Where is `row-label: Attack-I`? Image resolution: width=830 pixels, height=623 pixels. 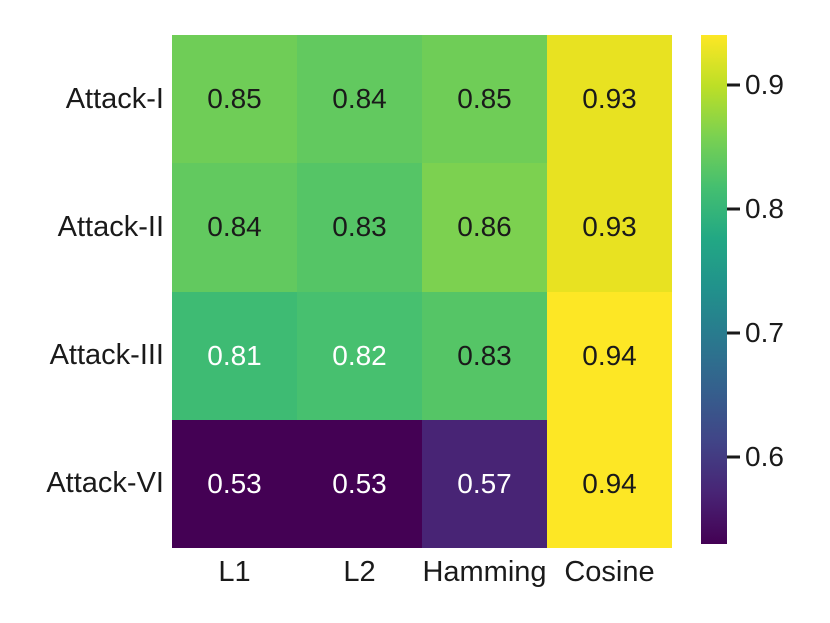
row-label: Attack-I is located at coordinates (114, 98).